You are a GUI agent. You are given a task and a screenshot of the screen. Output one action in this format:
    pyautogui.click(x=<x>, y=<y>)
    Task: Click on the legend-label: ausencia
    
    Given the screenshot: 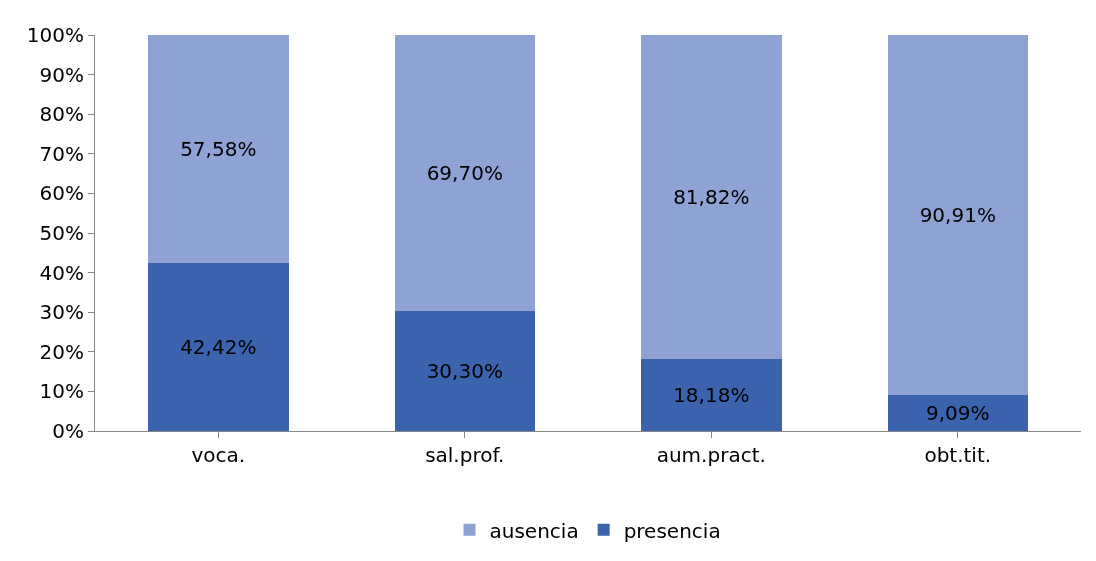 What is the action you would take?
    pyautogui.click(x=534, y=530)
    